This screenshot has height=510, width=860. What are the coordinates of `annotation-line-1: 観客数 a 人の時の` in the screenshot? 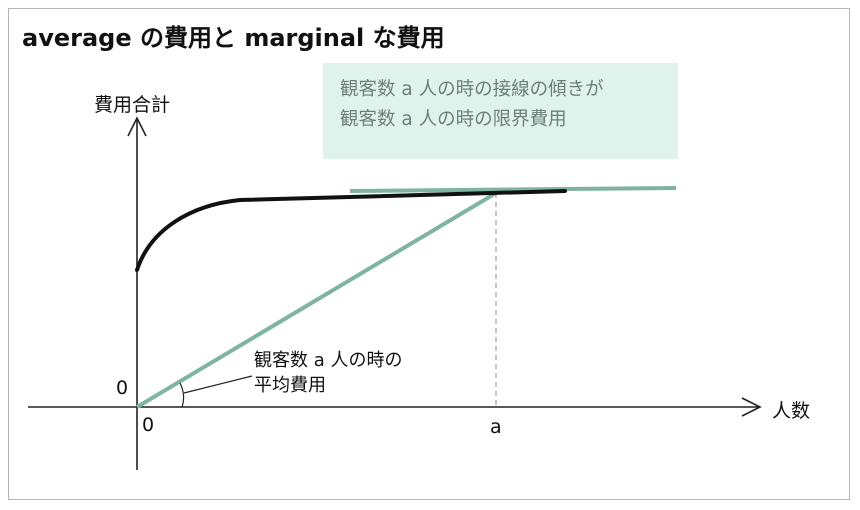 It's located at (328, 360).